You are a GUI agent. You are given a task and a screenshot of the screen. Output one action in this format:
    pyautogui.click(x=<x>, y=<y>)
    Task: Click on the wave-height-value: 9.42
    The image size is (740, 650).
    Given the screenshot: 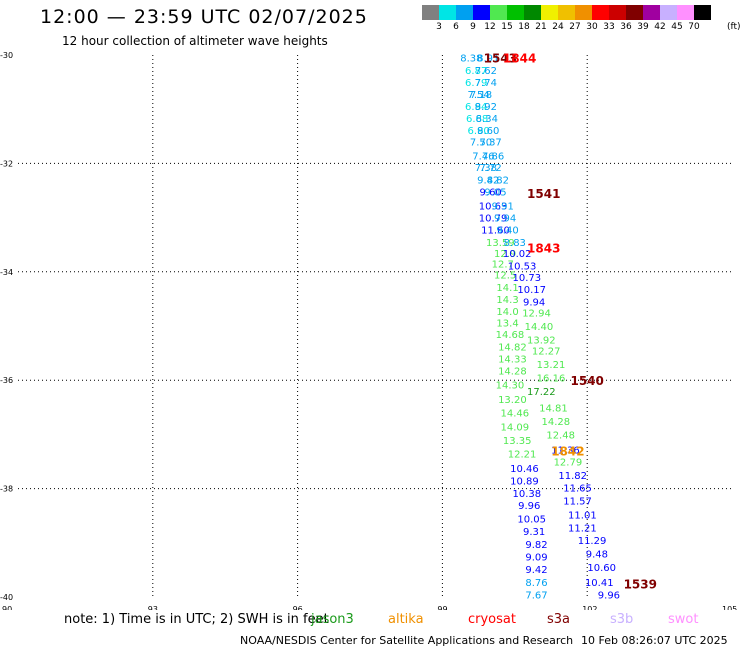 What is the action you would take?
    pyautogui.click(x=536, y=570)
    